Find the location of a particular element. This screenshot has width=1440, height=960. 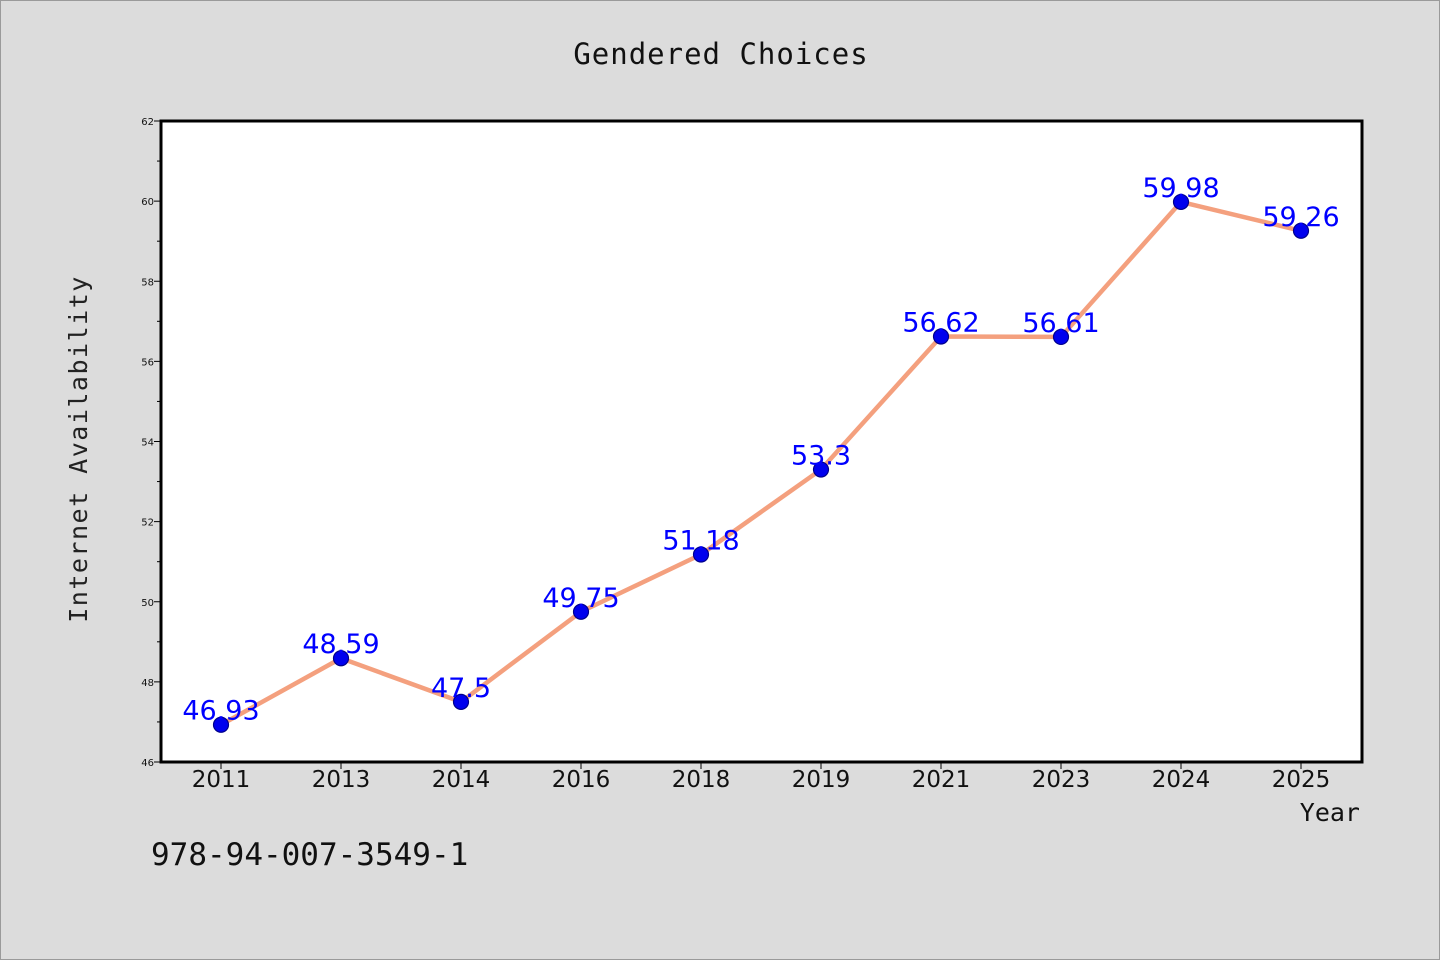

x-tick-label: 2019 is located at coordinates (821, 780).